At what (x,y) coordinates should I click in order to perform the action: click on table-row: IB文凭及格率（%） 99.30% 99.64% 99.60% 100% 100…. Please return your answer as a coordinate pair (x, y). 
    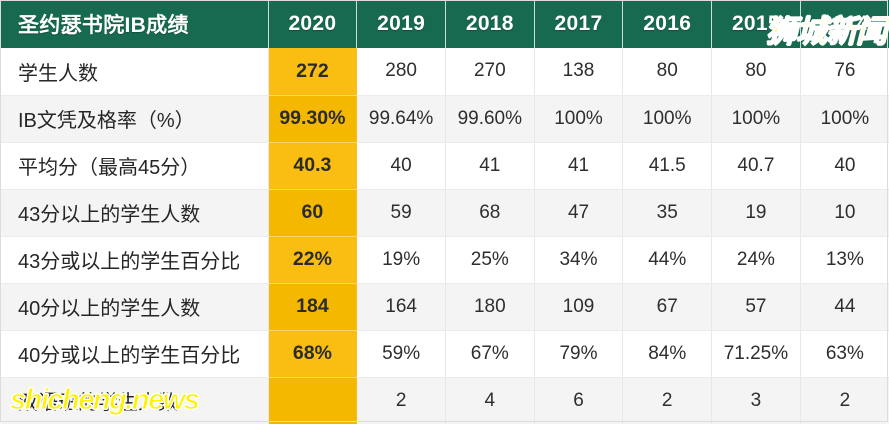
    Looking at the image, I should click on (444, 119).